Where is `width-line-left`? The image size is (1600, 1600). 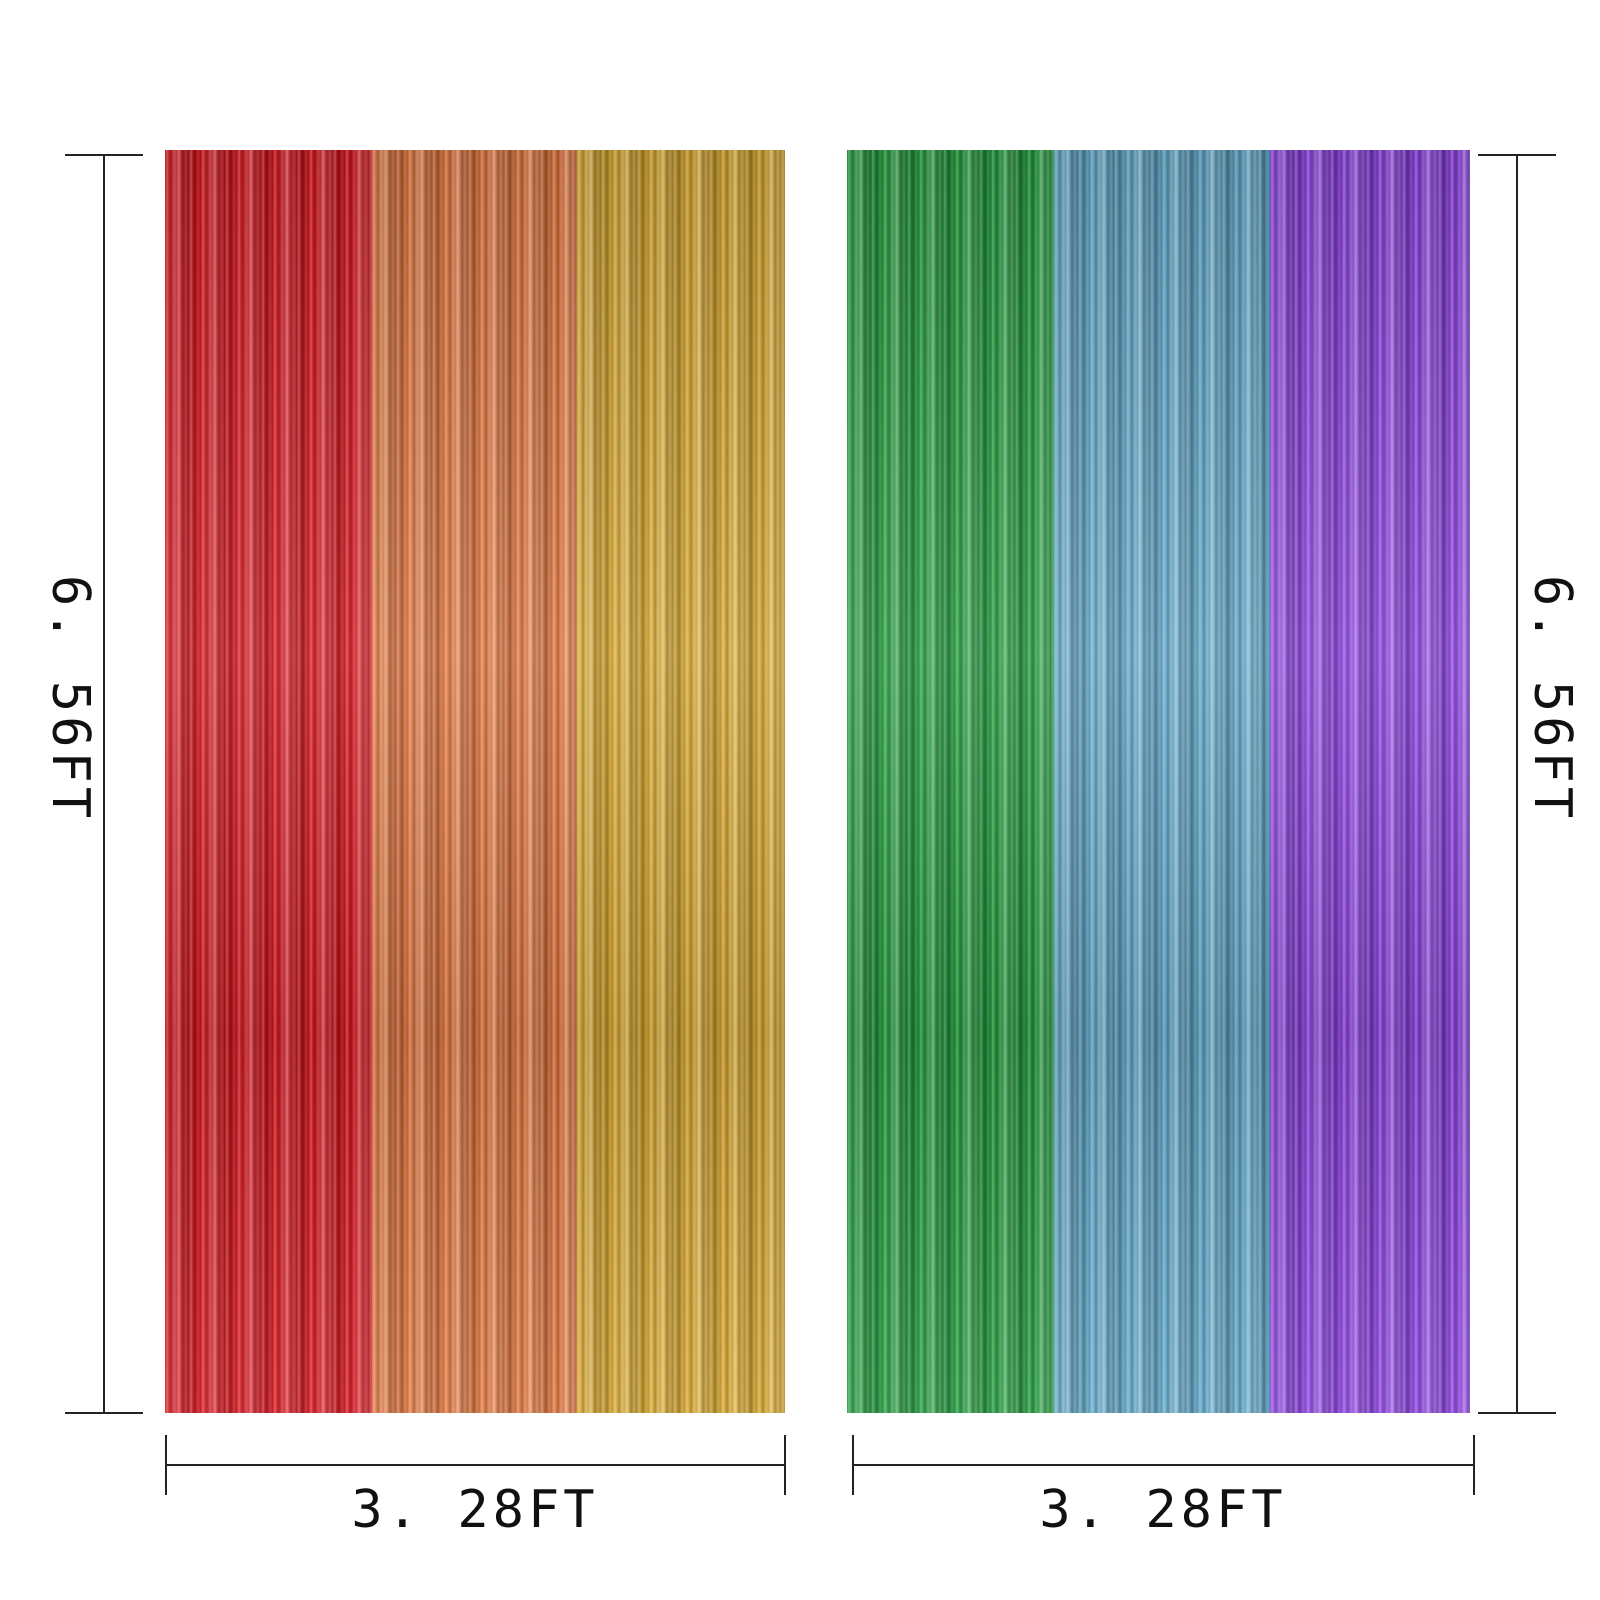
width-line-left is located at coordinates (475, 1465).